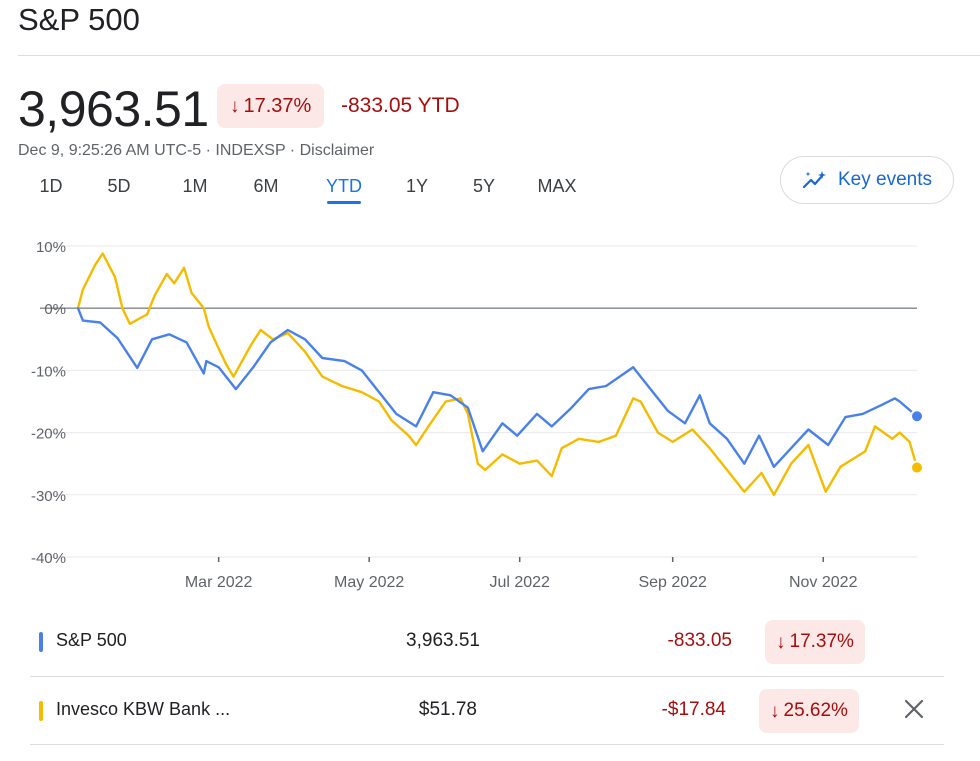 The height and width of the screenshot is (761, 980). I want to click on x-tick-label: Sep 2022, so click(672, 582).